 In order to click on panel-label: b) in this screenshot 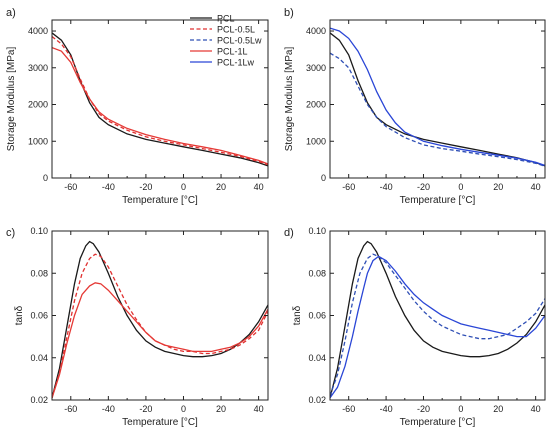, I will do `click(289, 13)`.